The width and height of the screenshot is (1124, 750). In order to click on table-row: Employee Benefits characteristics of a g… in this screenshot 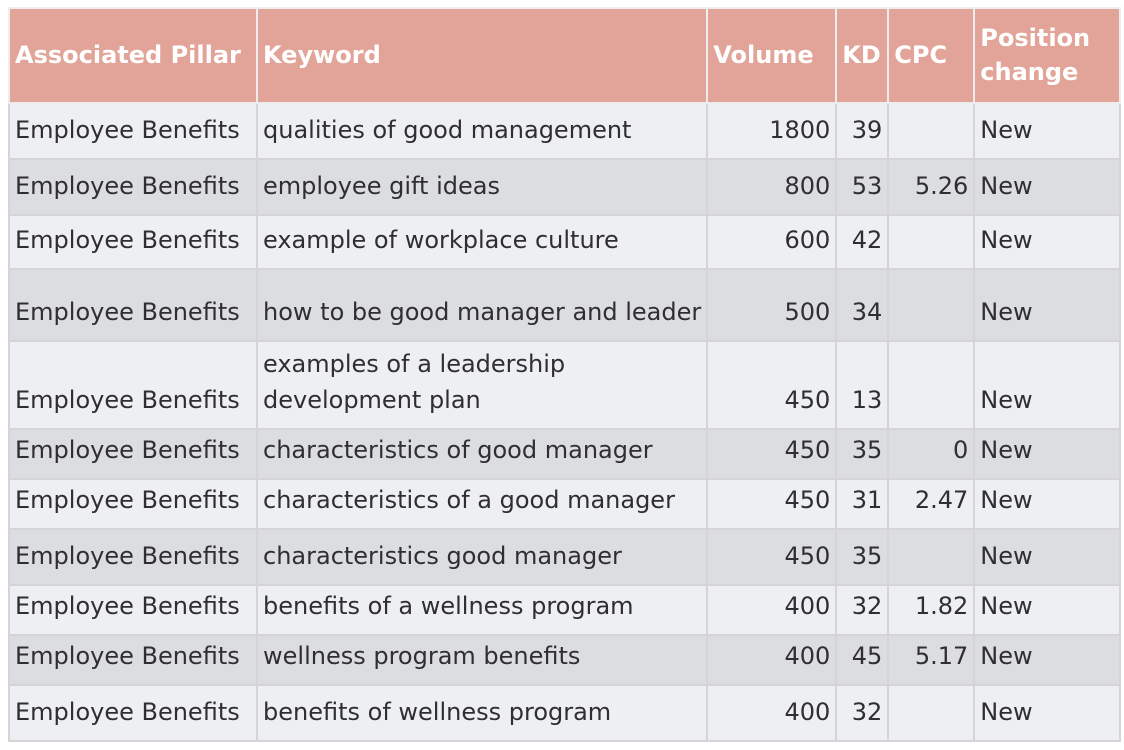, I will do `click(565, 504)`.